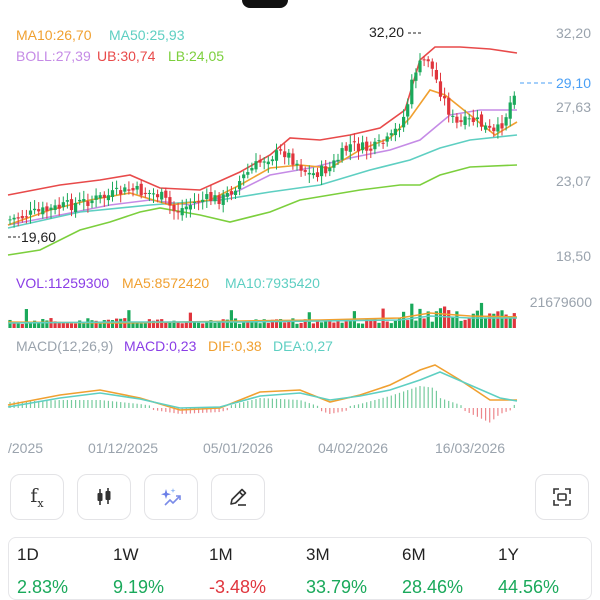  I want to click on legend-vol-ma5: MA5:8572420, so click(165, 283).